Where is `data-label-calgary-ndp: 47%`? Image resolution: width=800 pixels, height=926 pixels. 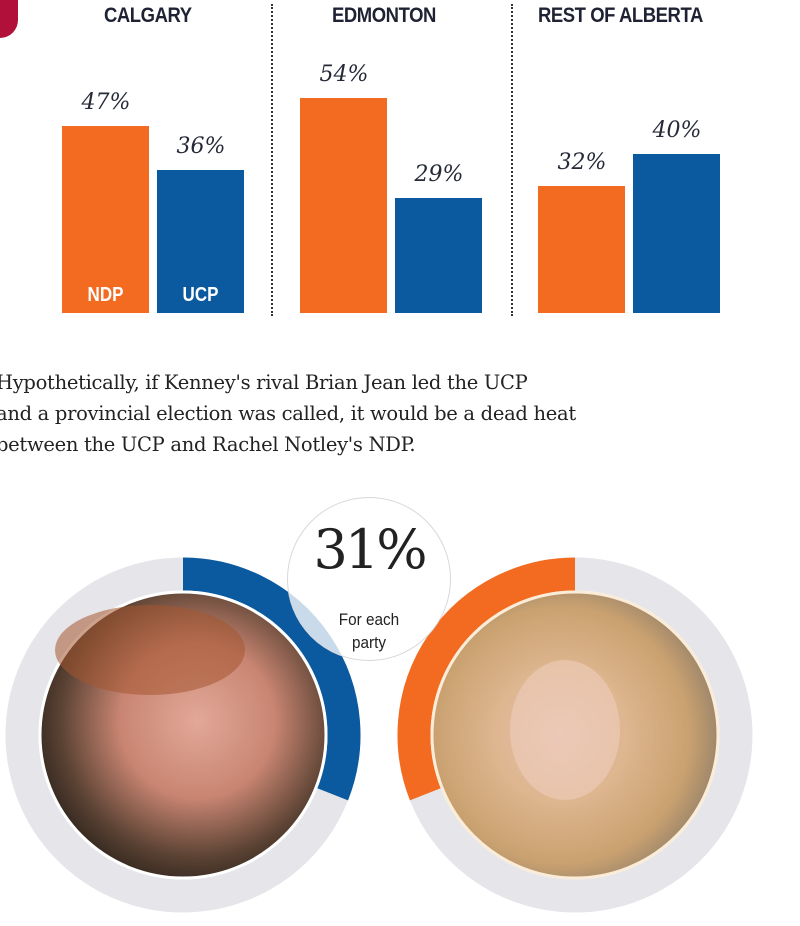 data-label-calgary-ndp: 47% is located at coordinates (106, 102).